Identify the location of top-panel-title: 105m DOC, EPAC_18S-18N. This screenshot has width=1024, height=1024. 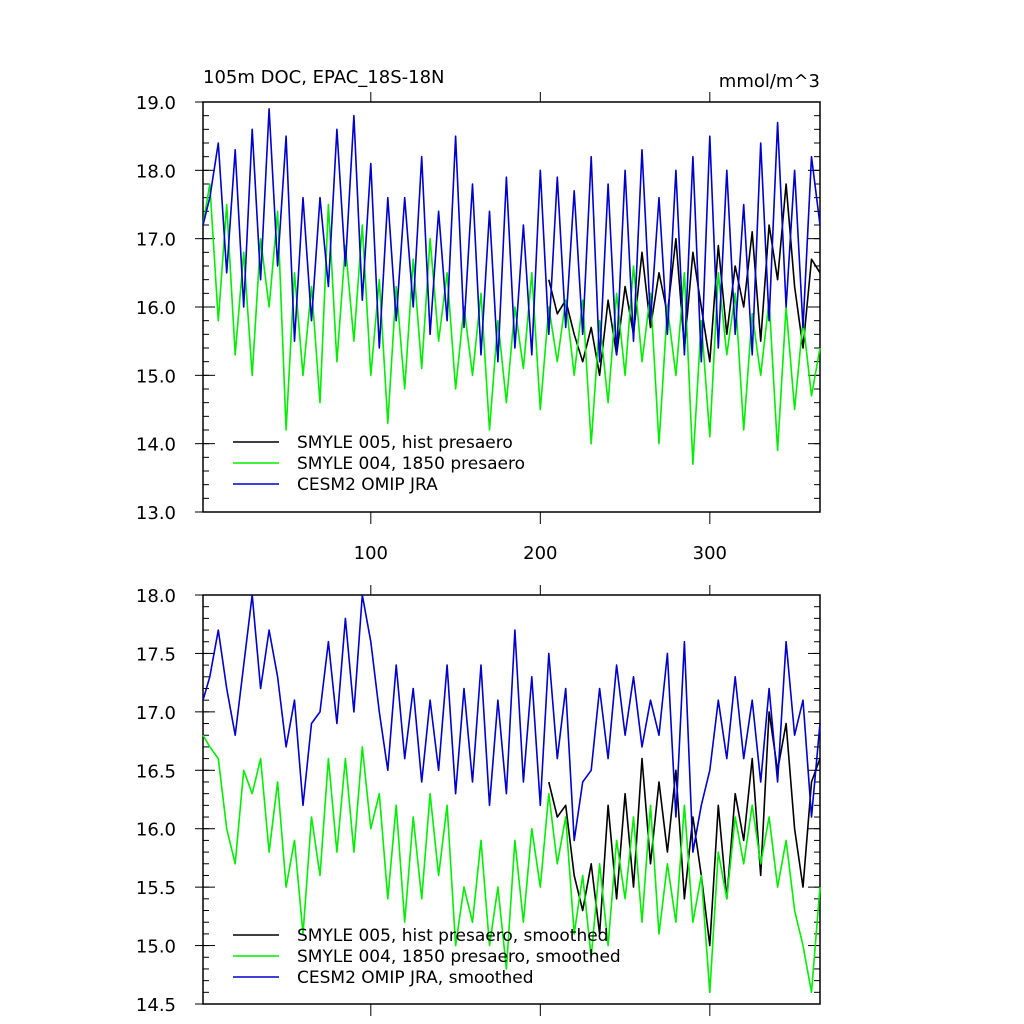
(324, 77).